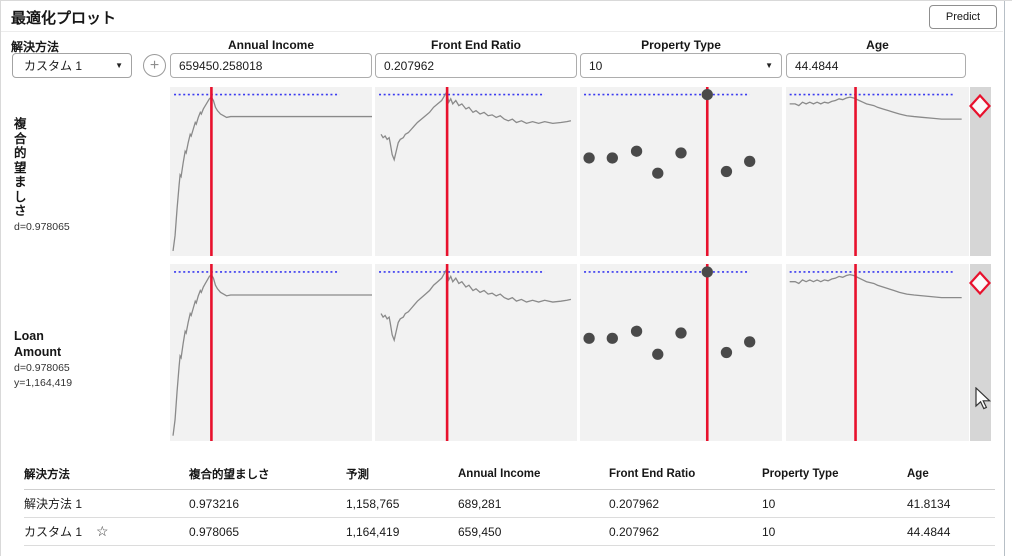 The height and width of the screenshot is (556, 1012). What do you see at coordinates (214, 503) in the screenshot?
I see `table-cell: 0.973216` at bounding box center [214, 503].